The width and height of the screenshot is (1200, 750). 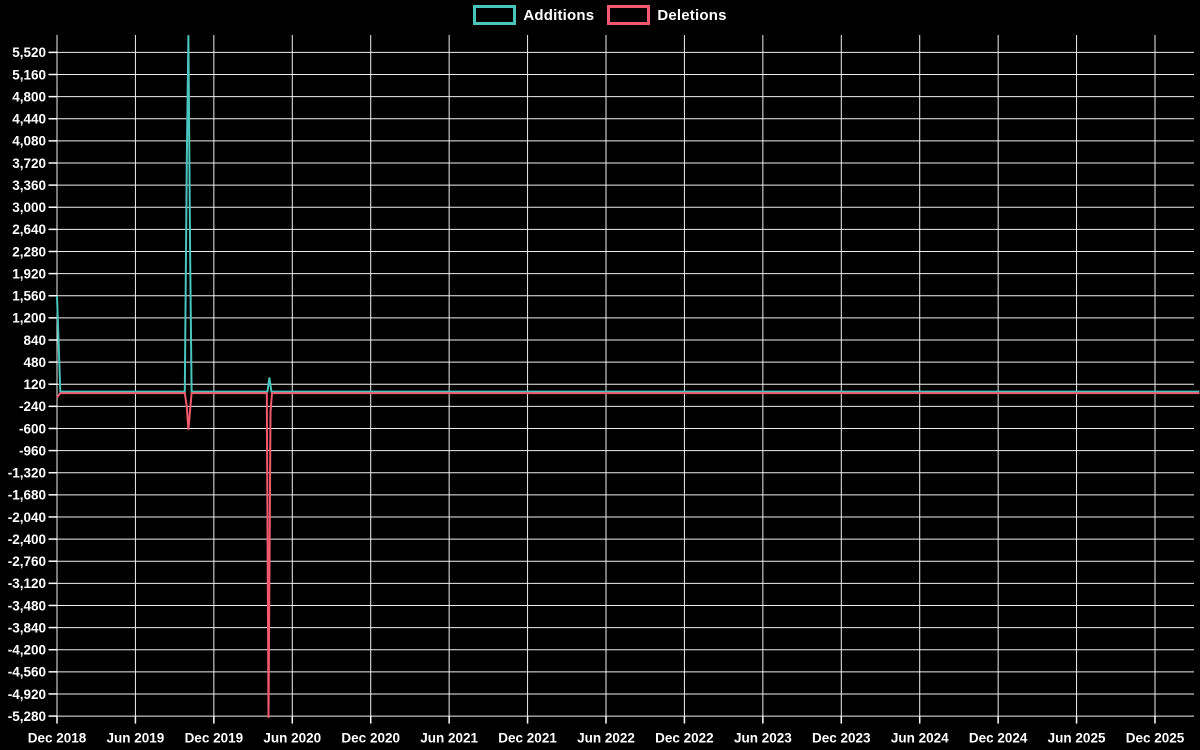 I want to click on y-axis-tick-label: 5,160, so click(x=29, y=74).